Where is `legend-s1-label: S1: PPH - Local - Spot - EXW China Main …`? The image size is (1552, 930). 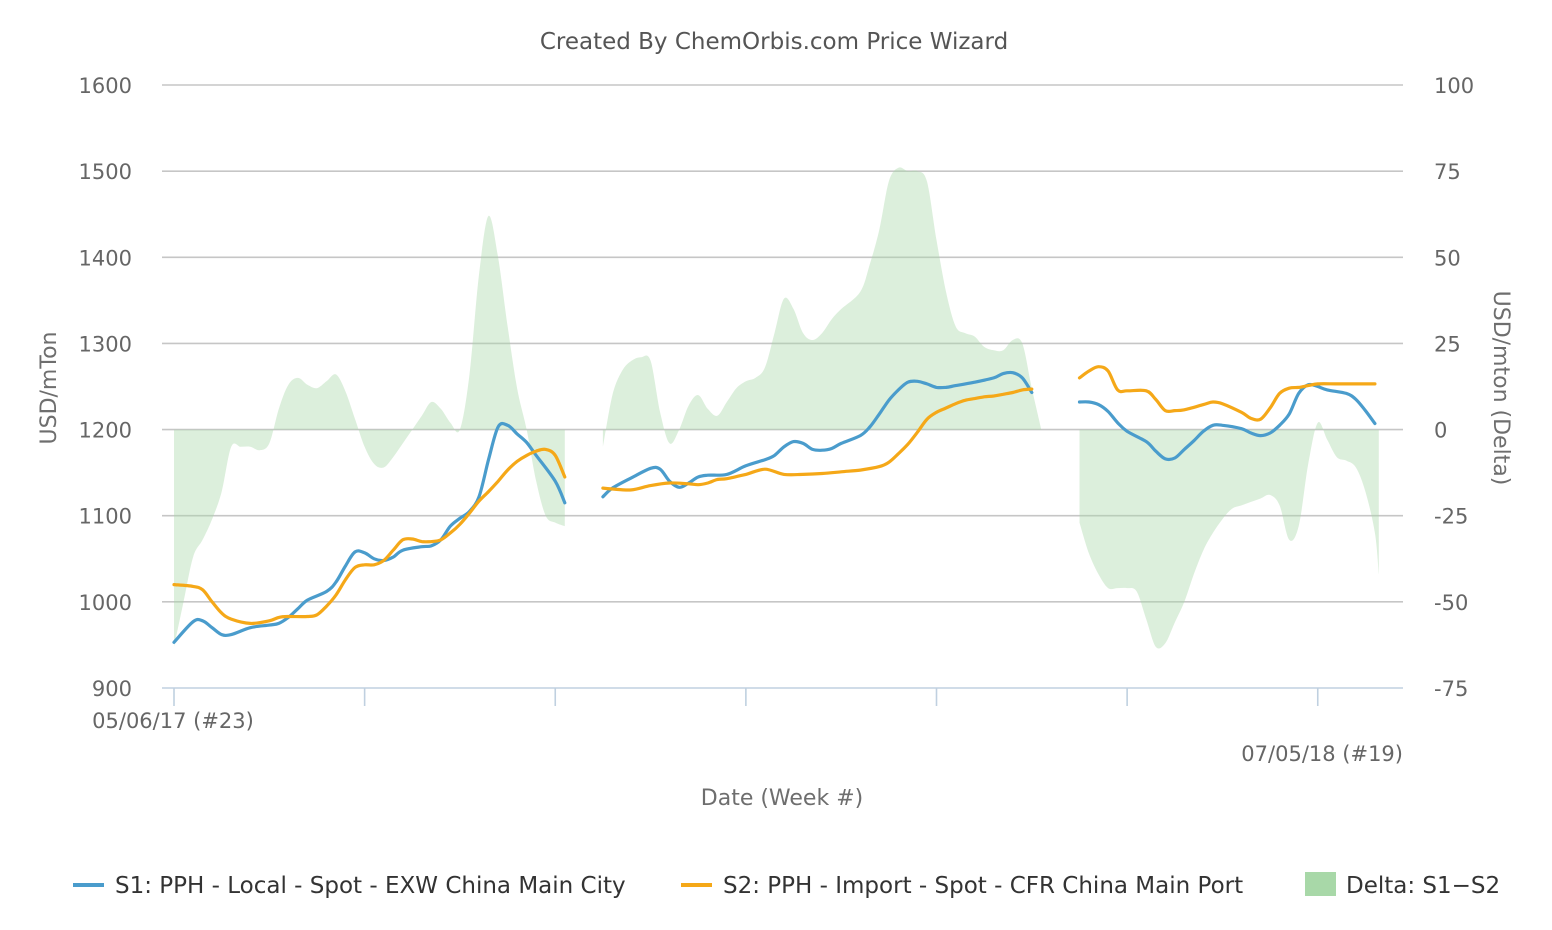 legend-s1-label: S1: PPH - Local - Spot - EXW China Main … is located at coordinates (370, 886).